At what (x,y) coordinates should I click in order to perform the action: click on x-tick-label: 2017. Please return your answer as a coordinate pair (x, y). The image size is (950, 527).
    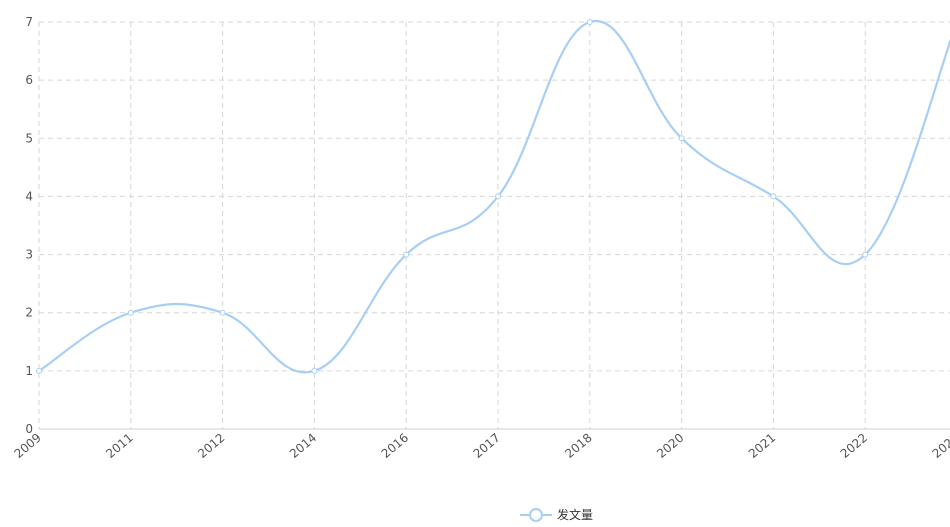
    Looking at the image, I should click on (487, 446).